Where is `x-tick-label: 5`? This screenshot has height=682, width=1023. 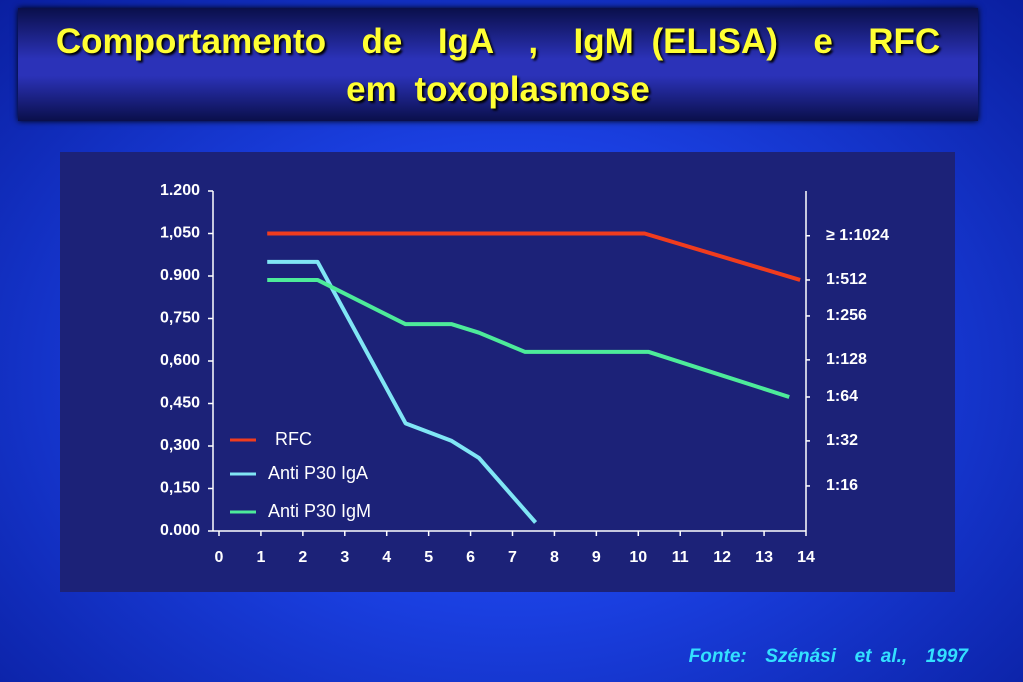
x-tick-label: 5 is located at coordinates (428, 557).